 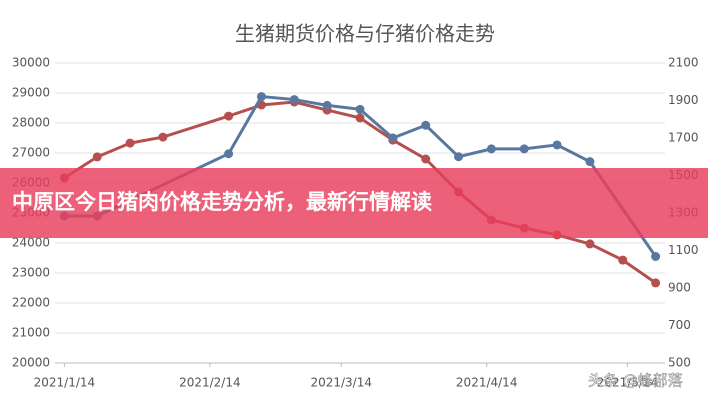 What do you see at coordinates (683, 100) in the screenshot?
I see `y2-tick-label: 1900` at bounding box center [683, 100].